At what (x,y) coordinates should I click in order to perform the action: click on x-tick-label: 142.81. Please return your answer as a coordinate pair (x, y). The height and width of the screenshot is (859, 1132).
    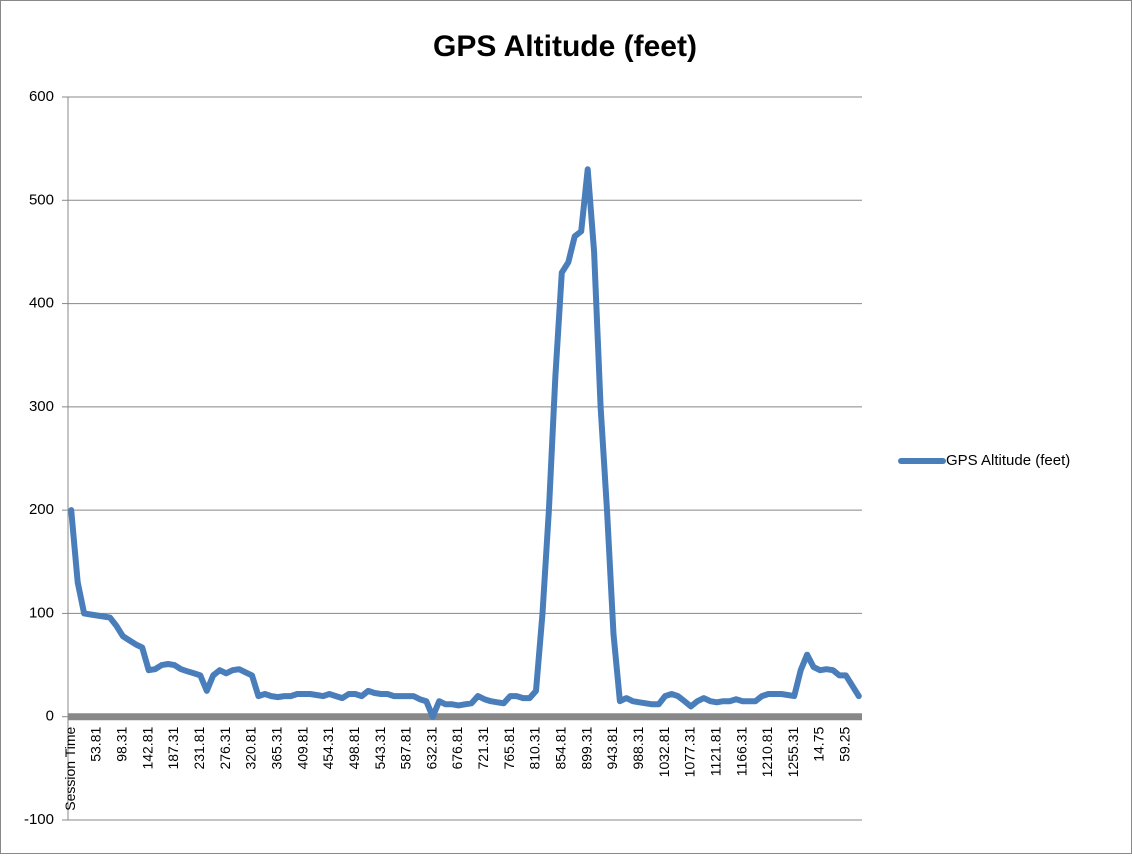
    Looking at the image, I should click on (147, 748).